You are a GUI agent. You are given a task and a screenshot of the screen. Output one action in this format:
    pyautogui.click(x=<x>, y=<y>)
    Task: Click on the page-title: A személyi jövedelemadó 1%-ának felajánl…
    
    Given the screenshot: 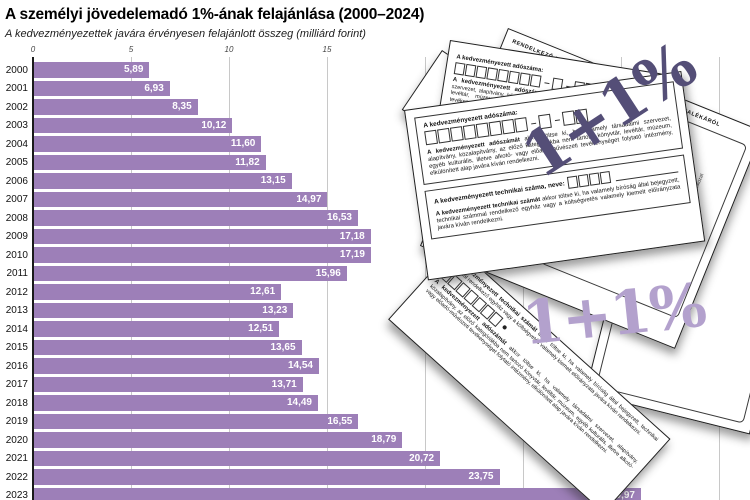 What is the action you would take?
    pyautogui.click(x=215, y=14)
    